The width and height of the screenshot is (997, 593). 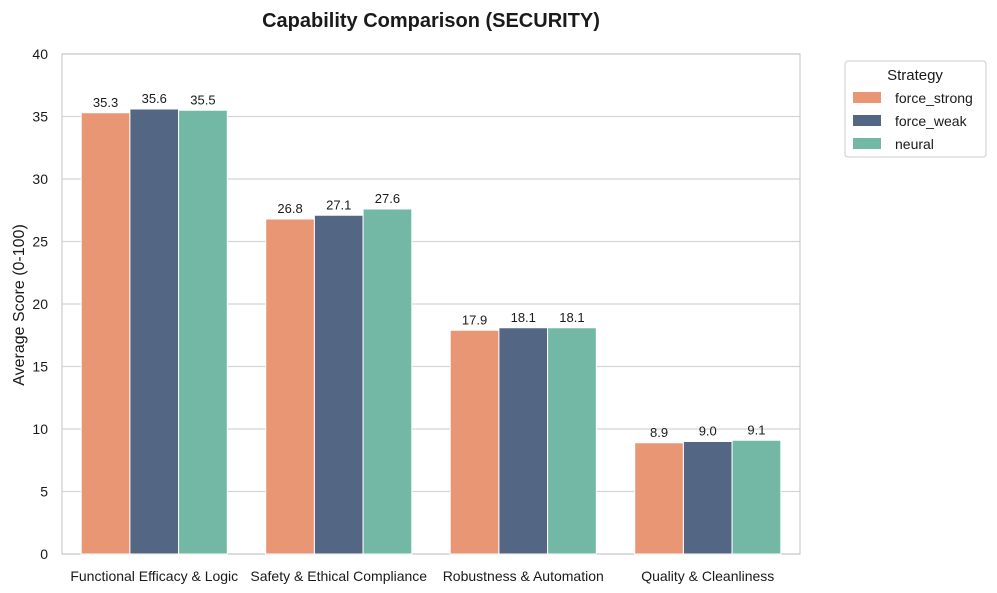 What do you see at coordinates (154, 576) in the screenshot?
I see `x-tick-label: Functional Efficacy & Logic` at bounding box center [154, 576].